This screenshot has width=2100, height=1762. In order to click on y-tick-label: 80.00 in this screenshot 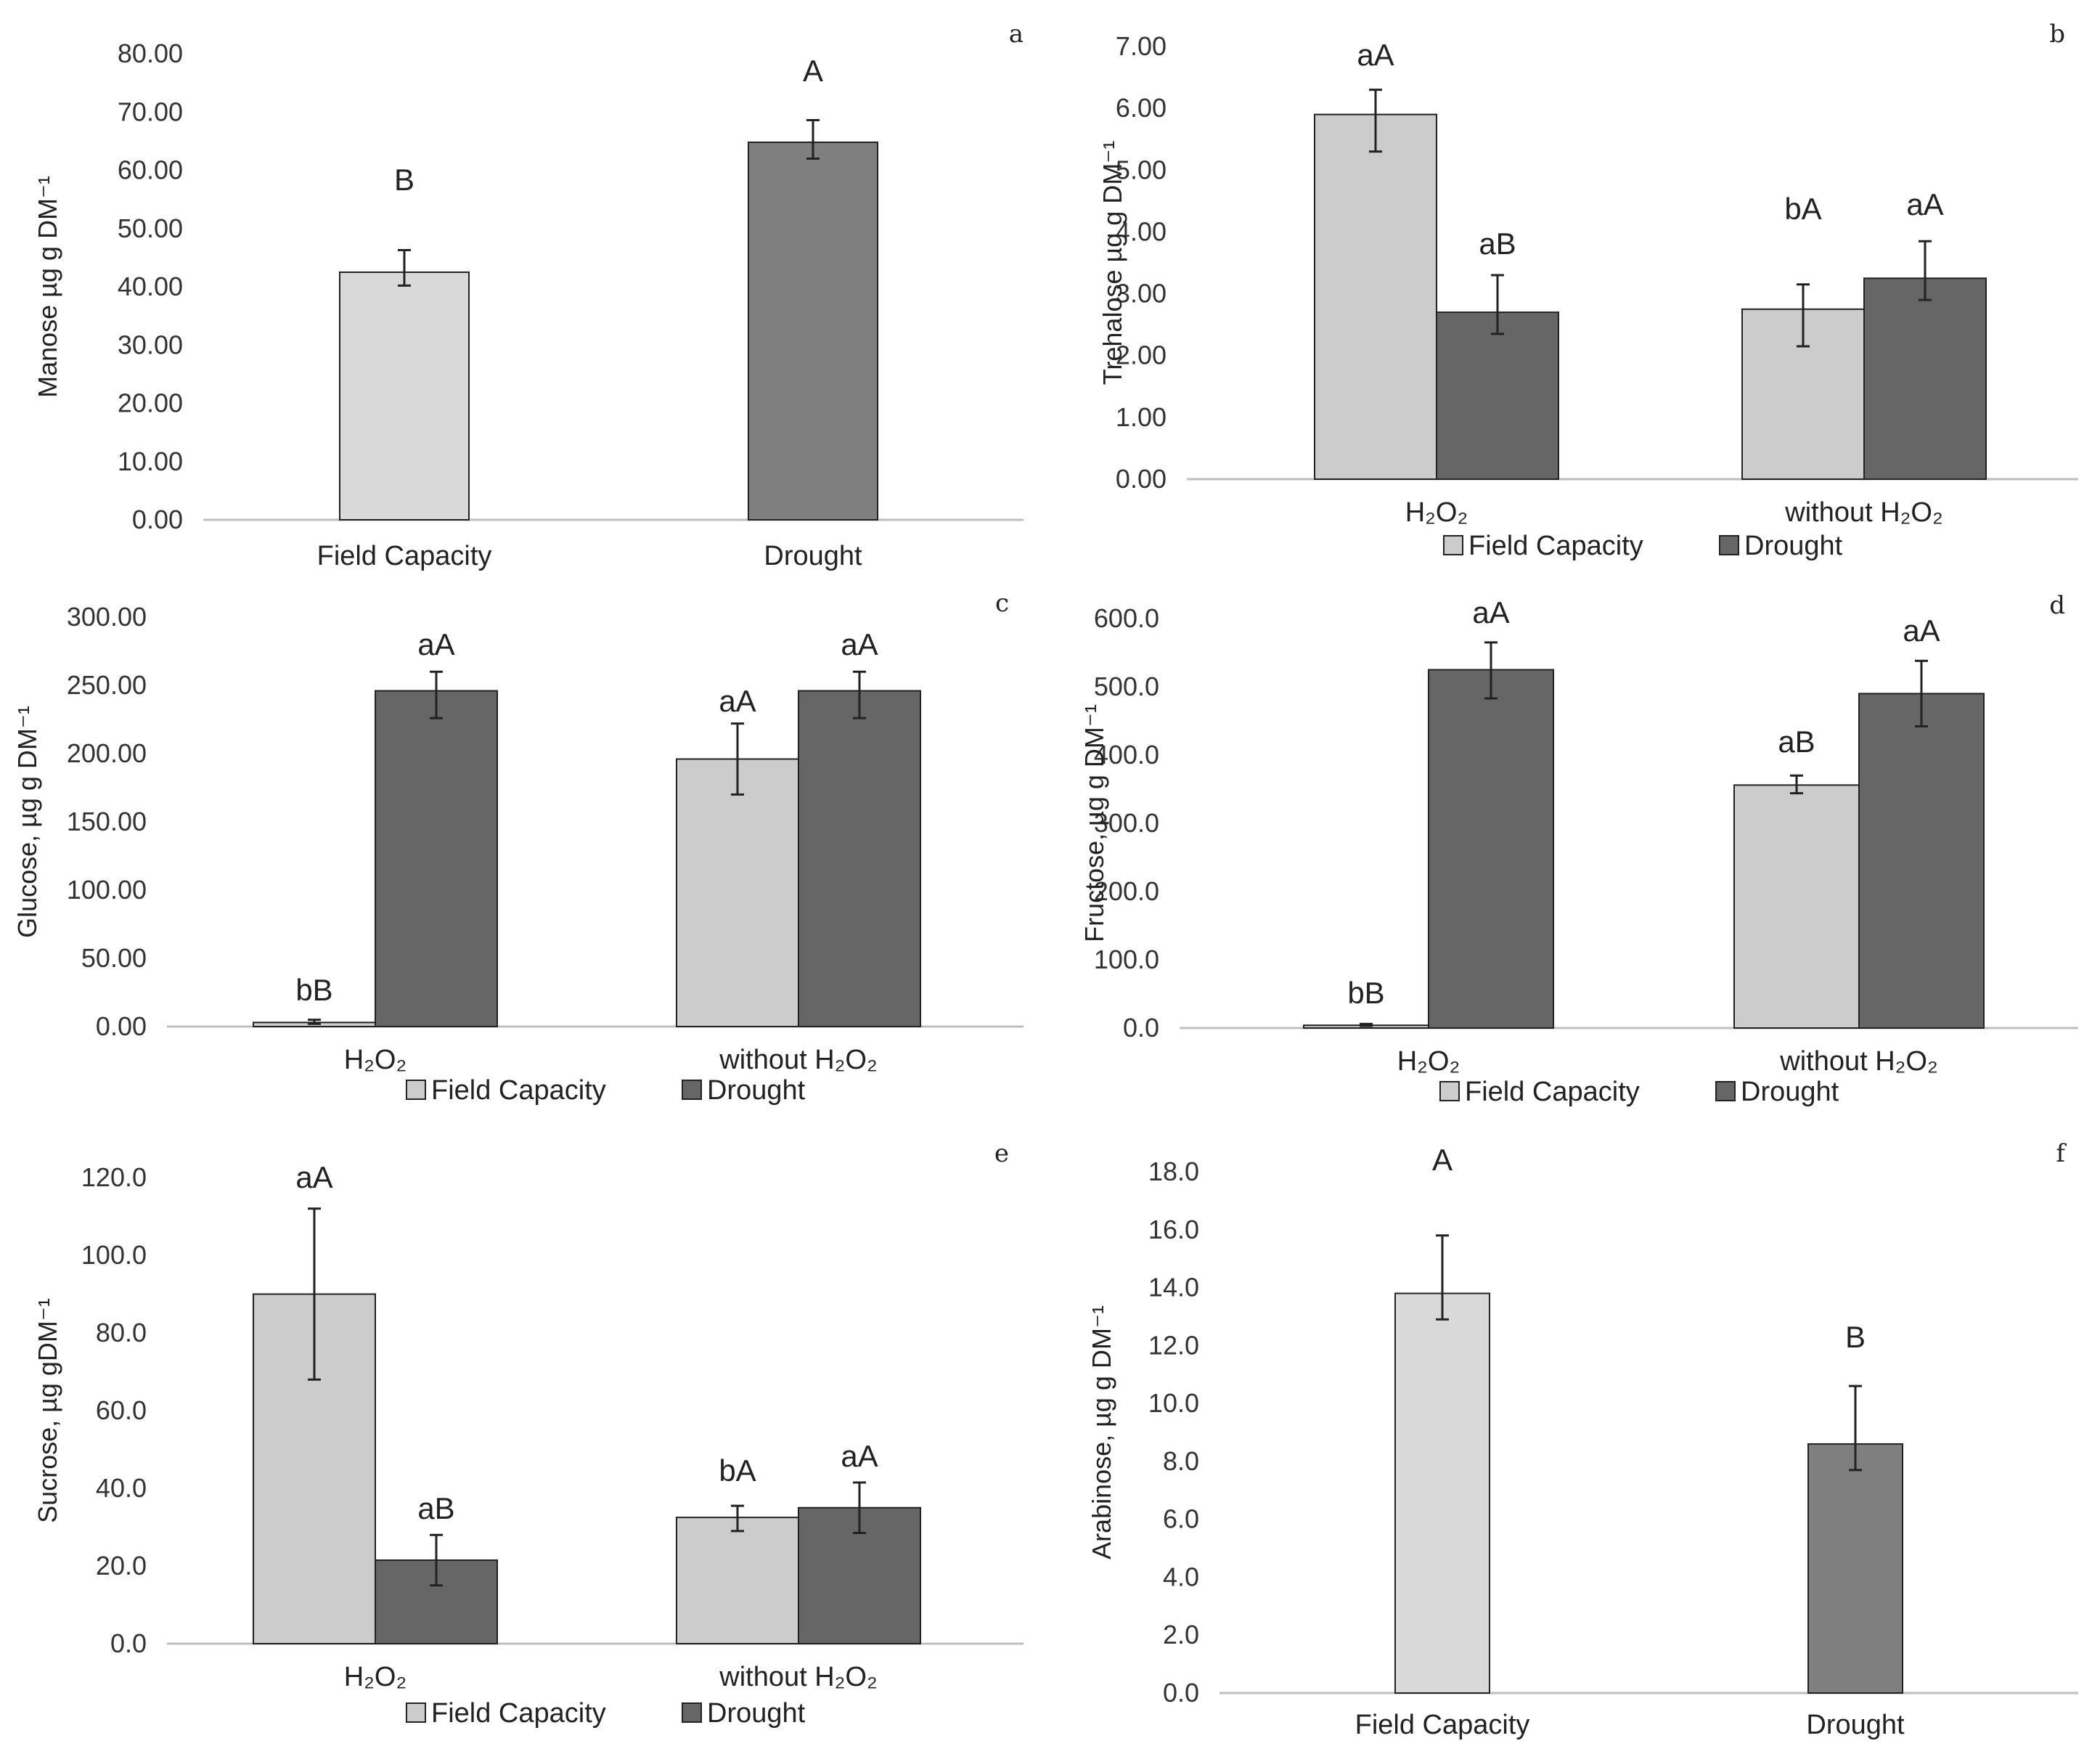, I will do `click(150, 53)`.